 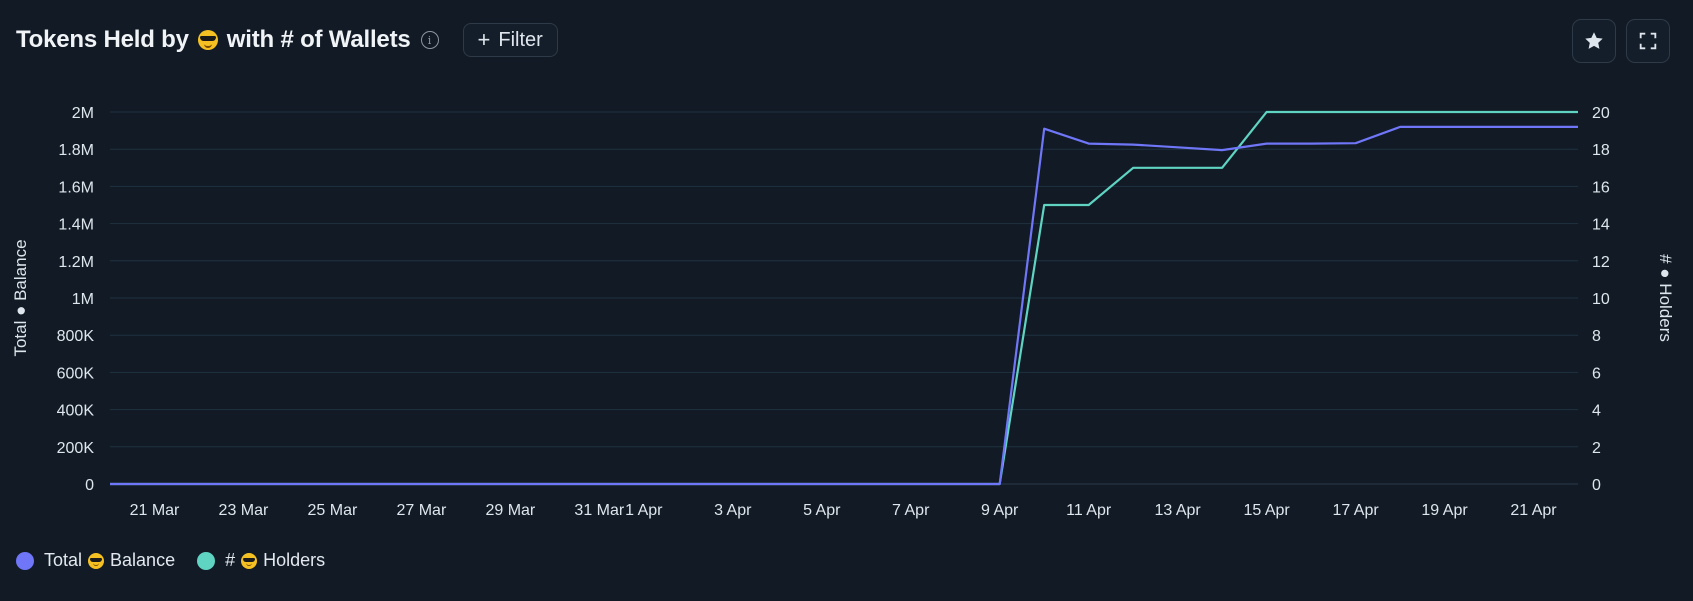 What do you see at coordinates (1601, 262) in the screenshot?
I see `y-right-tick-label: 12` at bounding box center [1601, 262].